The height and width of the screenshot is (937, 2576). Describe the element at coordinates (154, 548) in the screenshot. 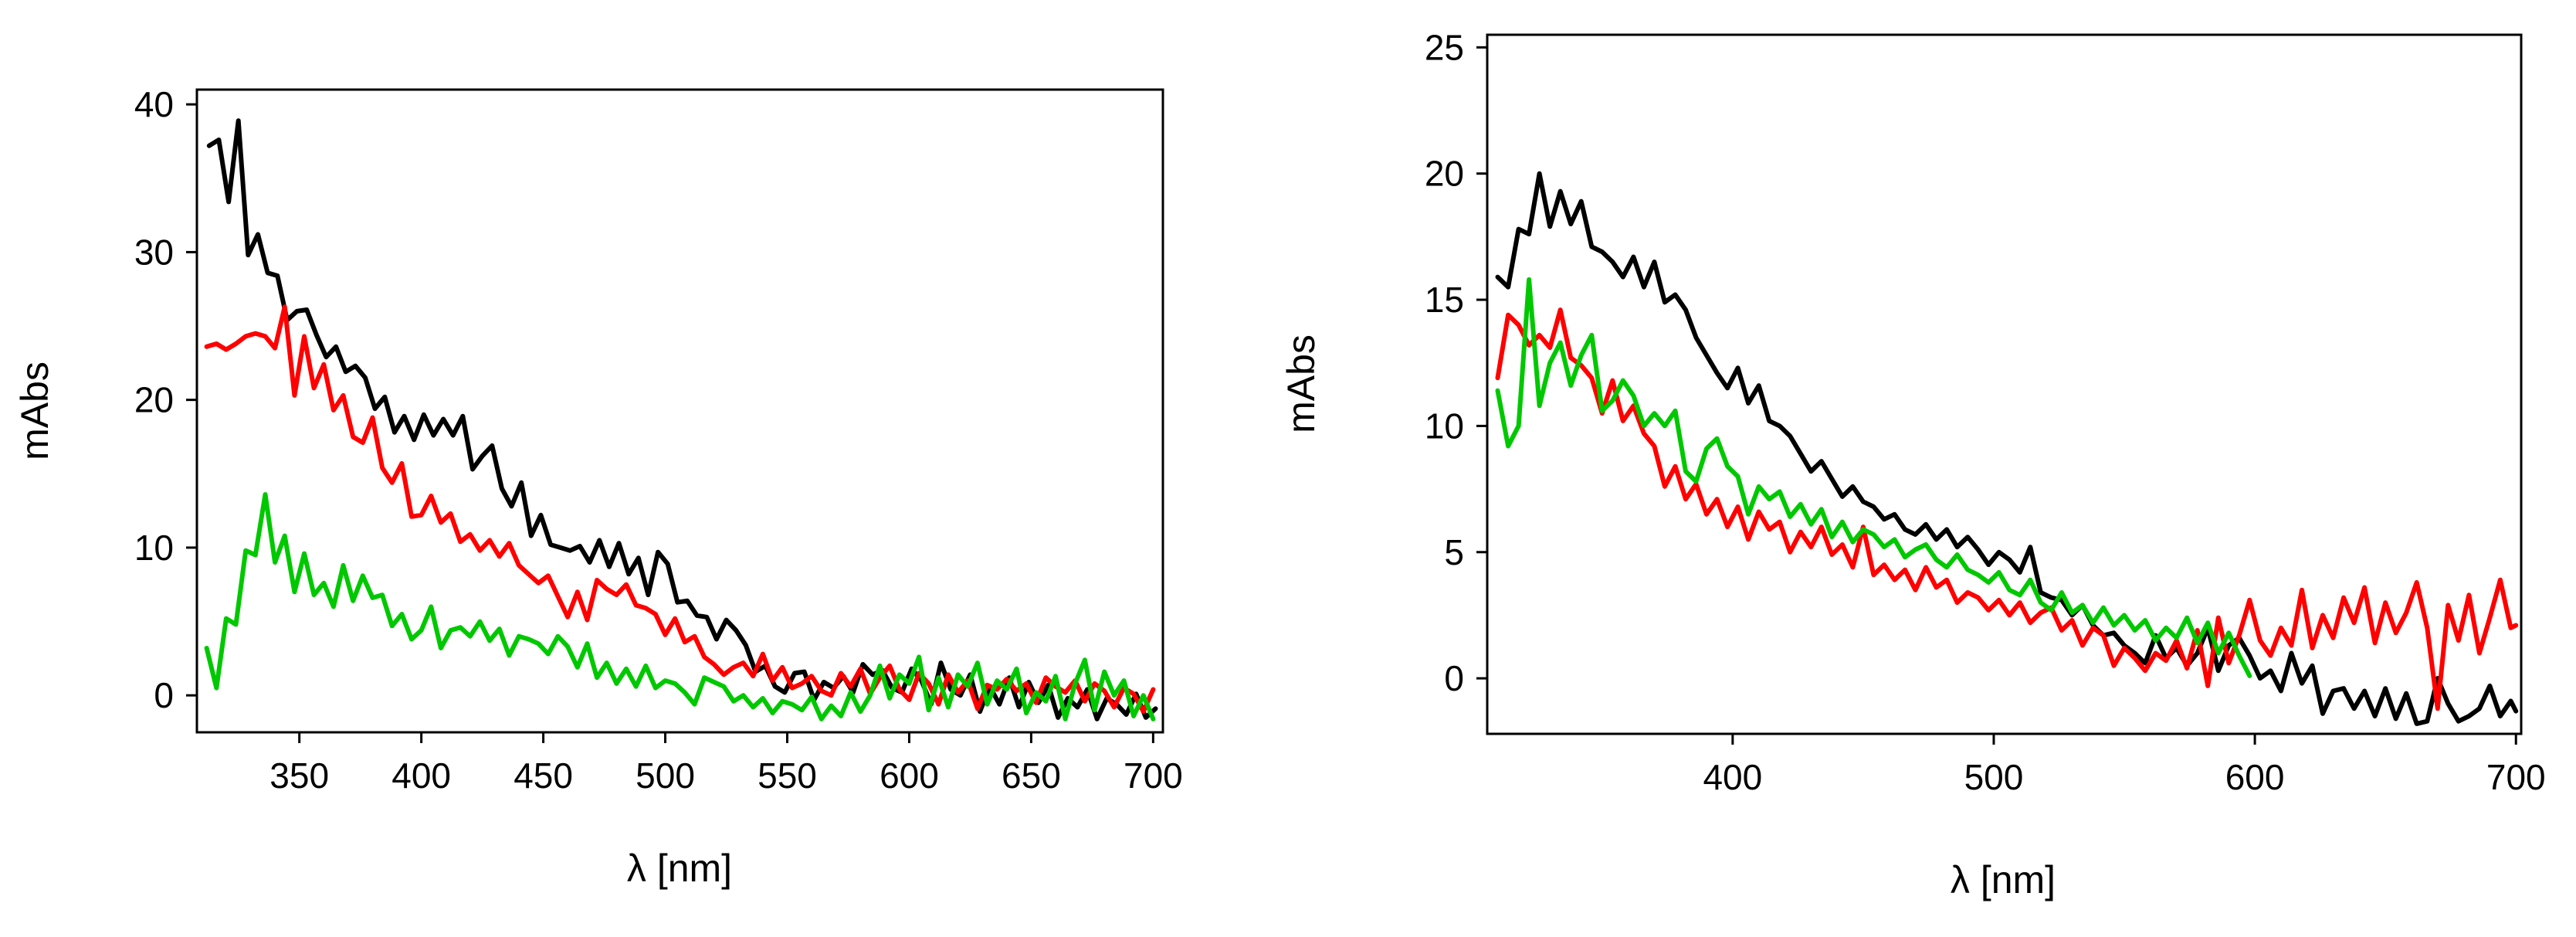

I see `left-chart-y-tick-label: 10` at that location.